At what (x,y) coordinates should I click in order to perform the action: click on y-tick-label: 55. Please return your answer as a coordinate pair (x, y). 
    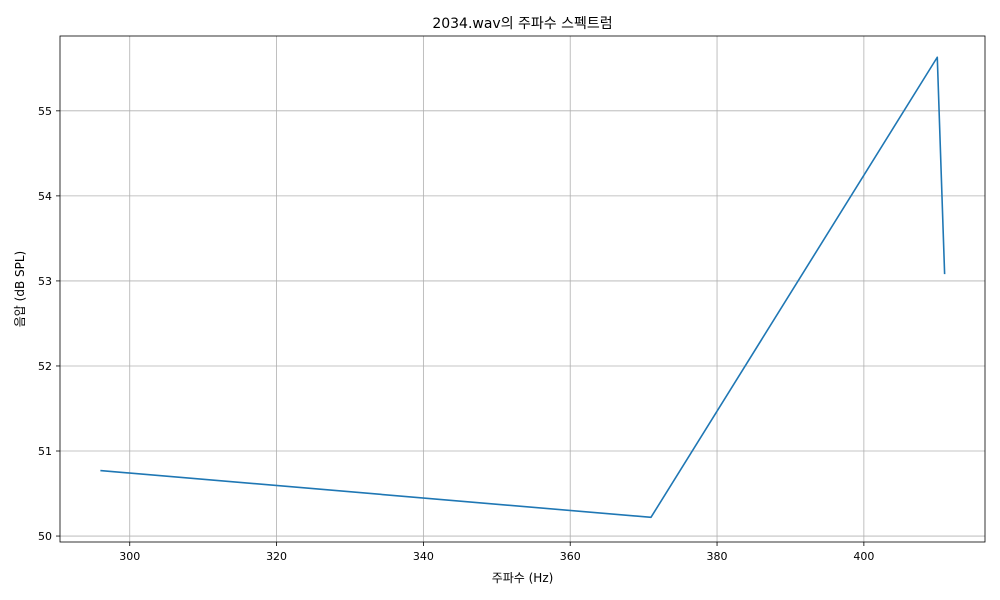
    Looking at the image, I should click on (45, 111).